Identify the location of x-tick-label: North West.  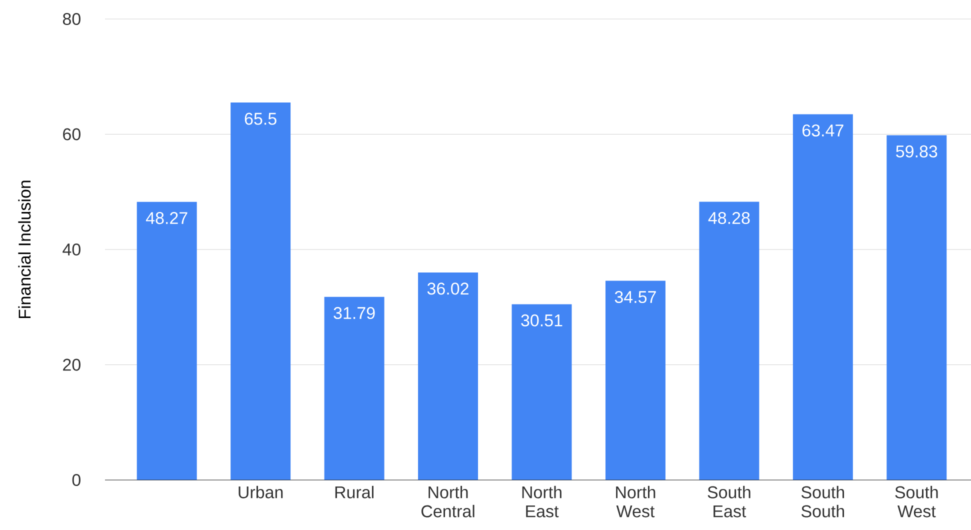
(636, 502).